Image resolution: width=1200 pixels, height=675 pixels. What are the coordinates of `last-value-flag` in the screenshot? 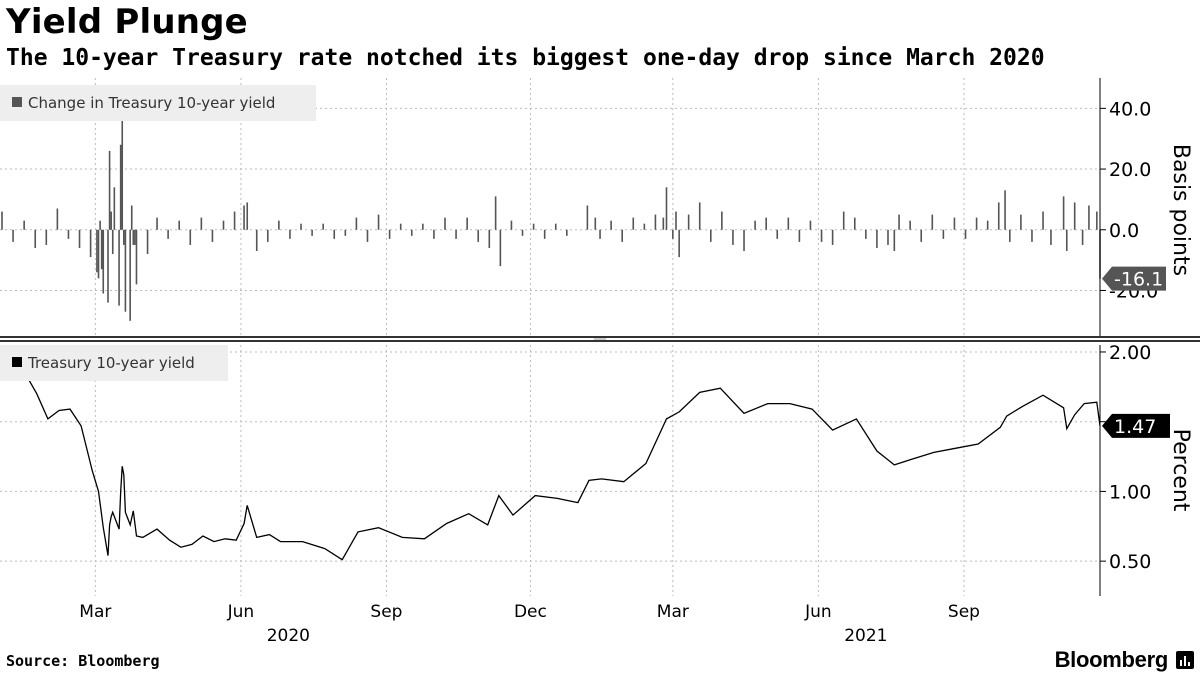 It's located at (1136, 425).